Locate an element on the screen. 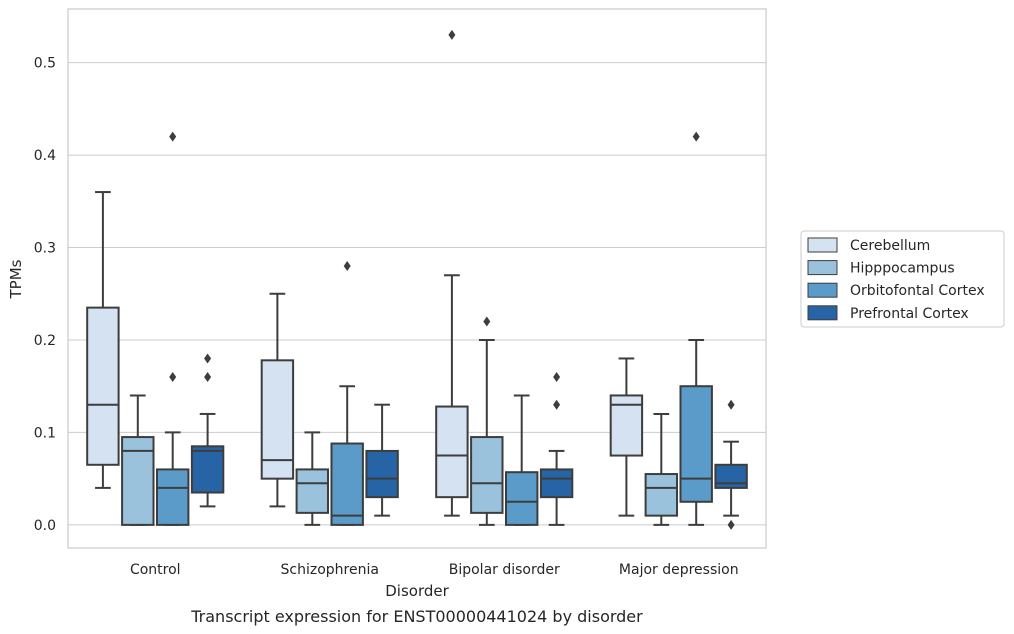 The height and width of the screenshot is (634, 1014). legend-label: Prefrontal Cortex is located at coordinates (909, 314).